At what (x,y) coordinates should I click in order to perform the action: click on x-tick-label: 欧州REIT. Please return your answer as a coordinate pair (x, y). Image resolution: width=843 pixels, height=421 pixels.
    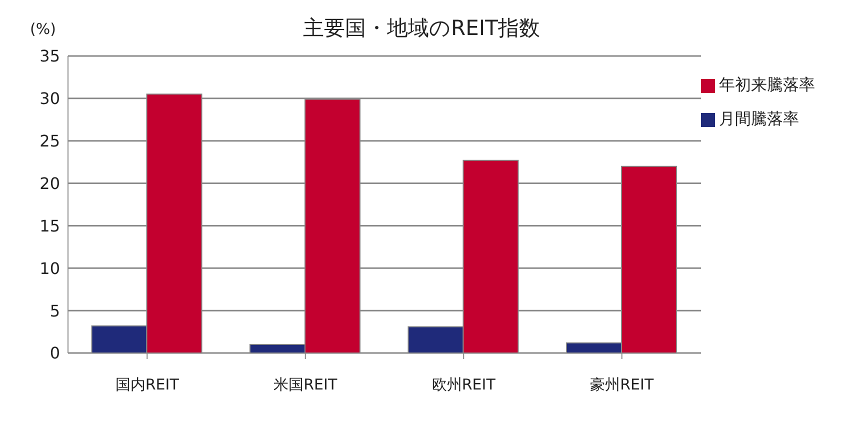
    Looking at the image, I should click on (464, 385).